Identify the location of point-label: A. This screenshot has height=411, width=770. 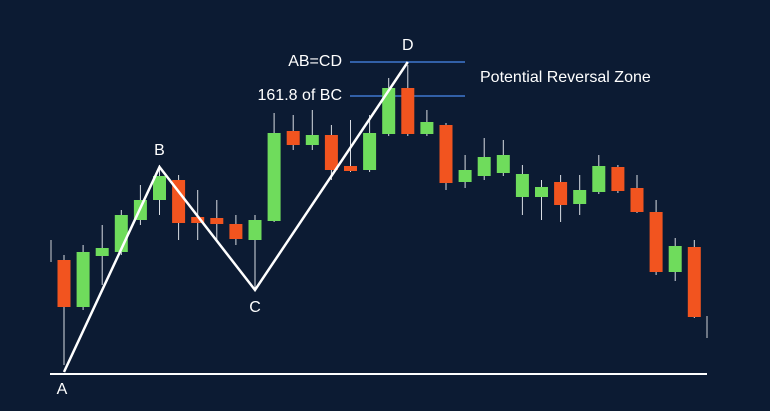
(62, 389).